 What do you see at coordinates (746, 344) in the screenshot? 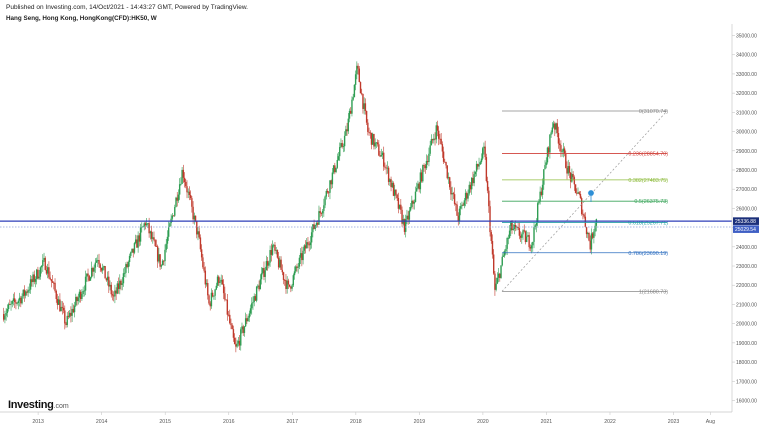
I see `y-tick-label: 19000.00` at bounding box center [746, 344].